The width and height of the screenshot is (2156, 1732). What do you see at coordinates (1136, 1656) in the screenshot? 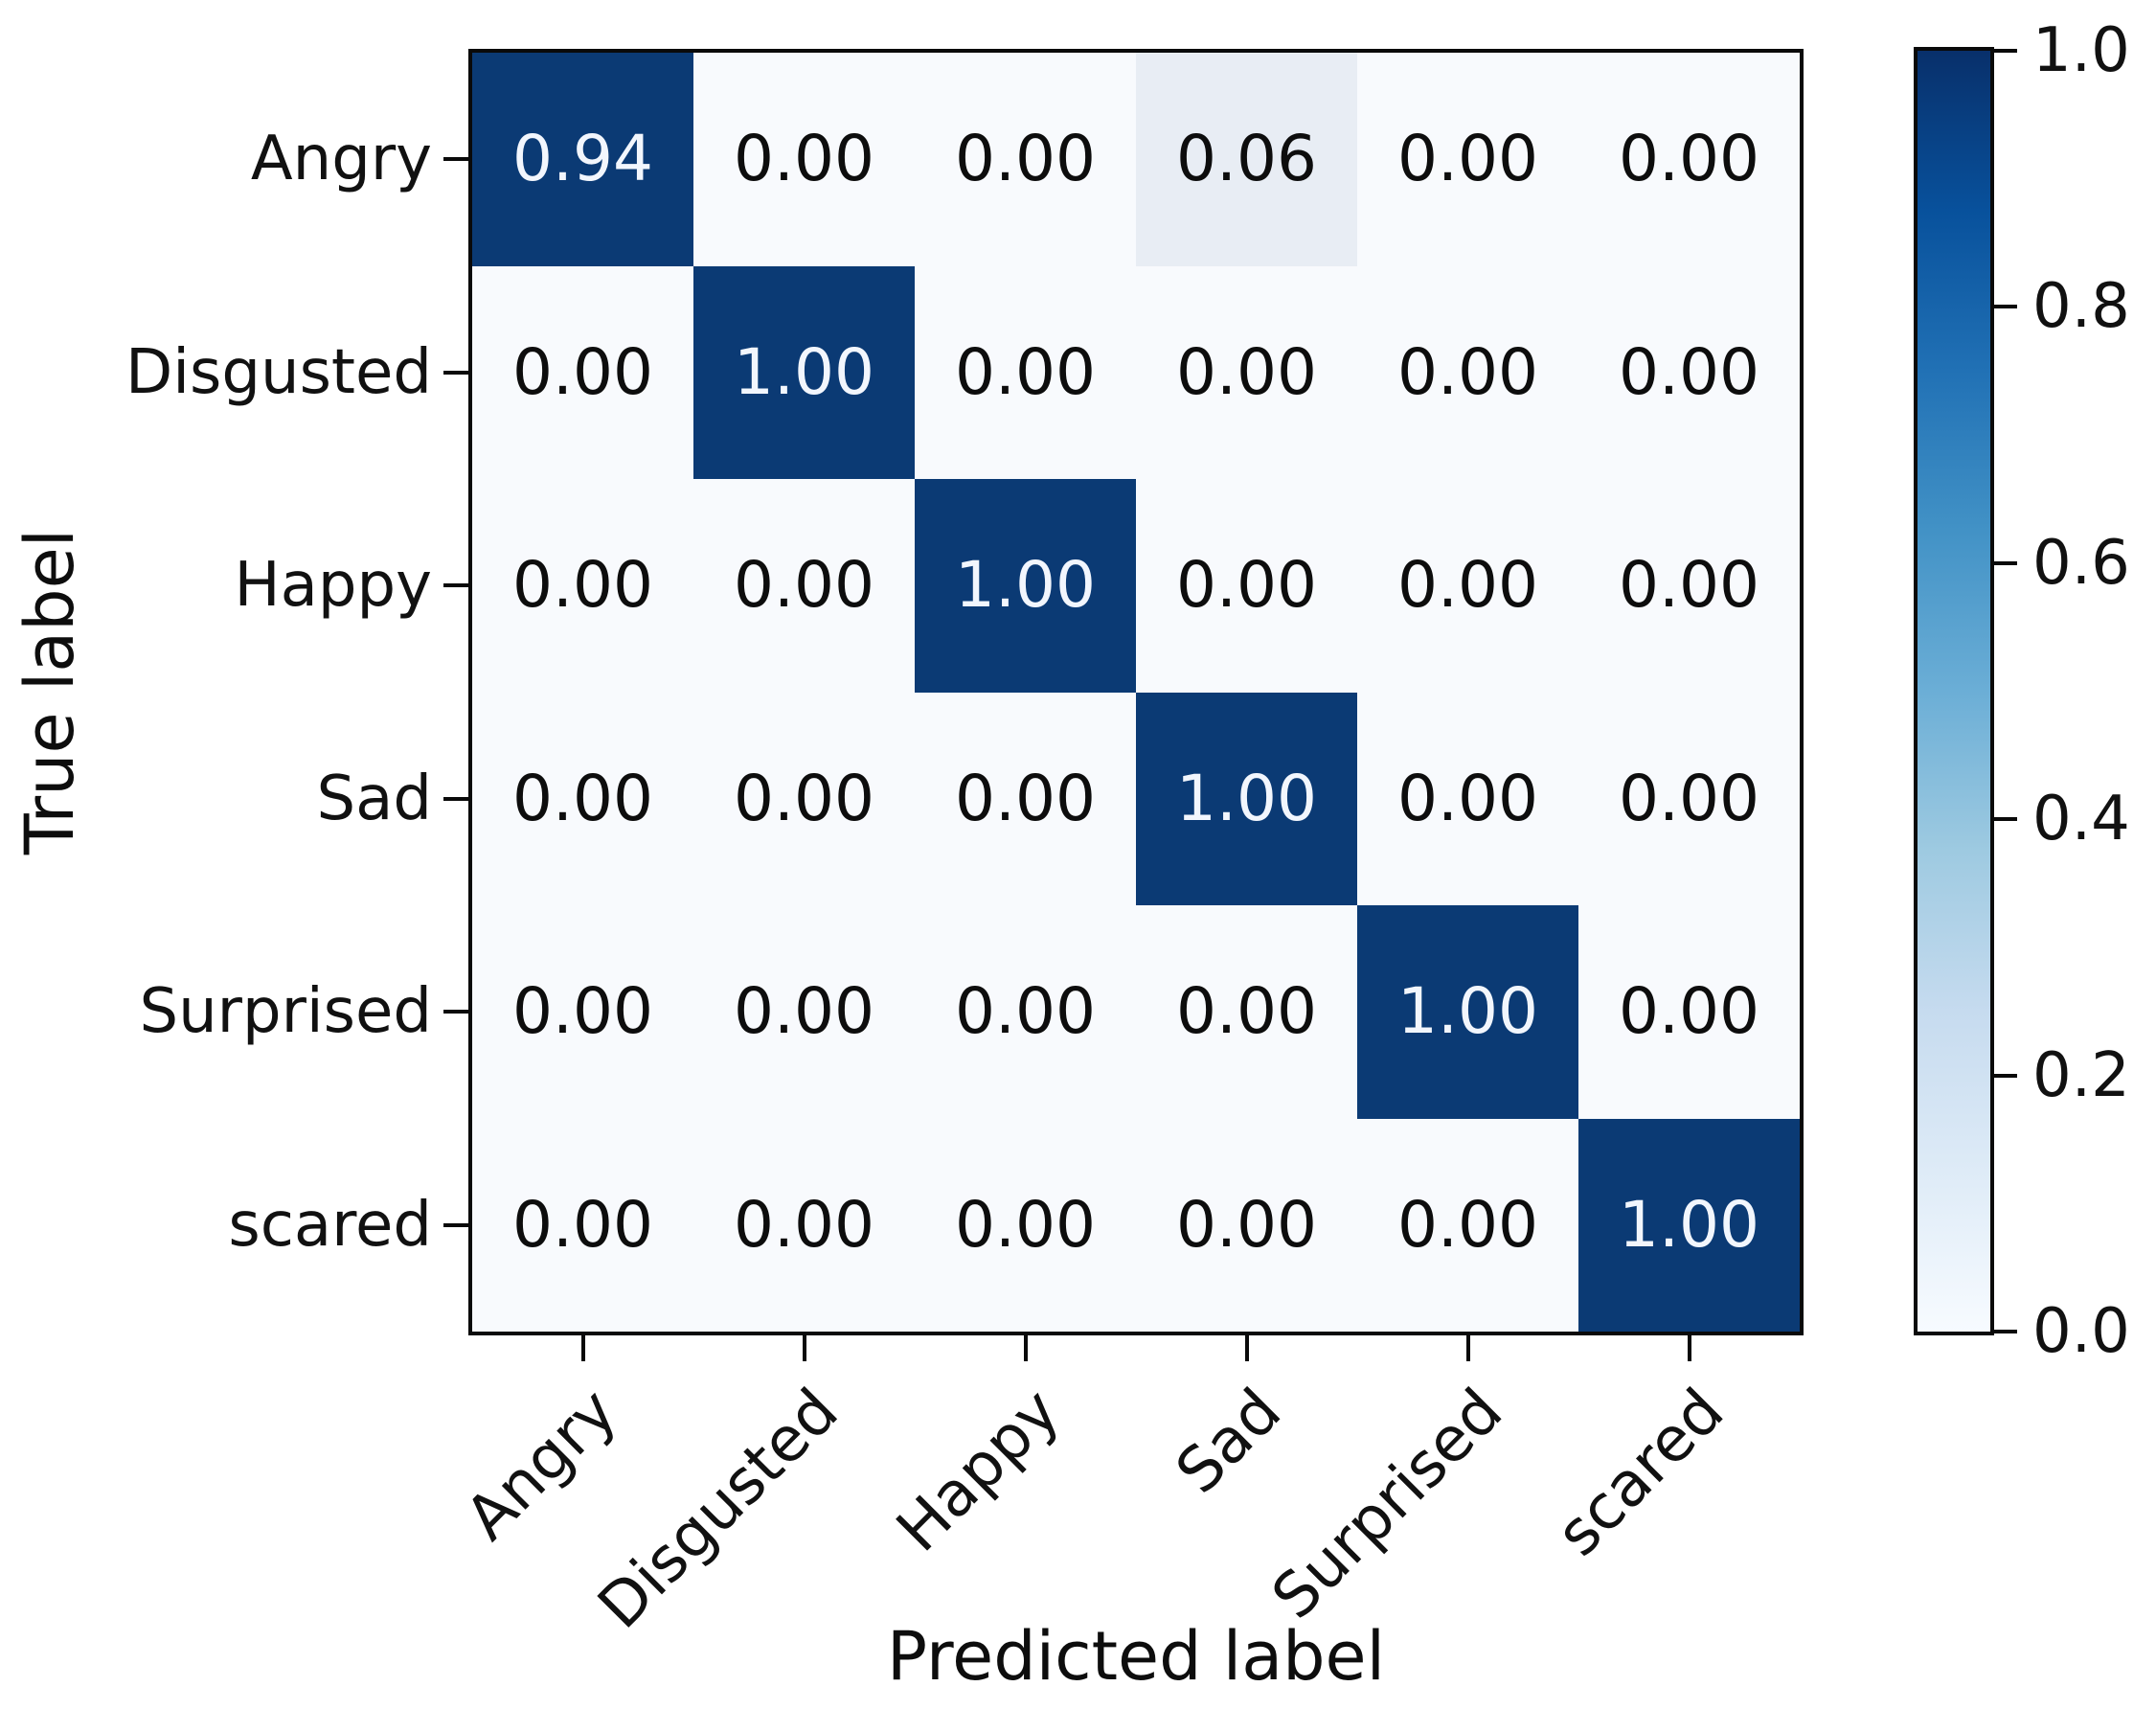
I see `x-axis-title: Predicted label` at bounding box center [1136, 1656].